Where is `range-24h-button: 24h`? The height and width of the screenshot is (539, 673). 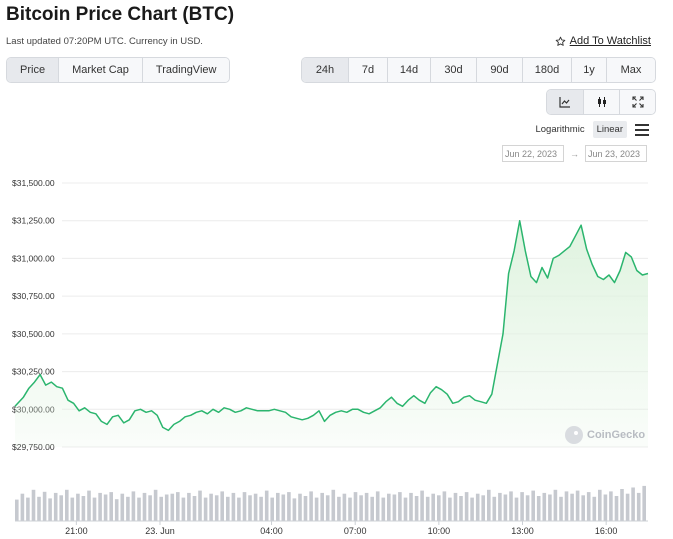
range-24h-button: 24h is located at coordinates (325, 70).